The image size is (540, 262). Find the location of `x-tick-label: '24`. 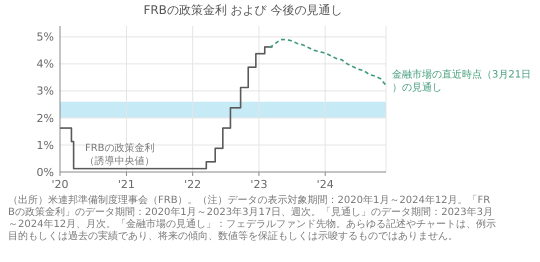

x-tick-label: '24 is located at coordinates (325, 184).